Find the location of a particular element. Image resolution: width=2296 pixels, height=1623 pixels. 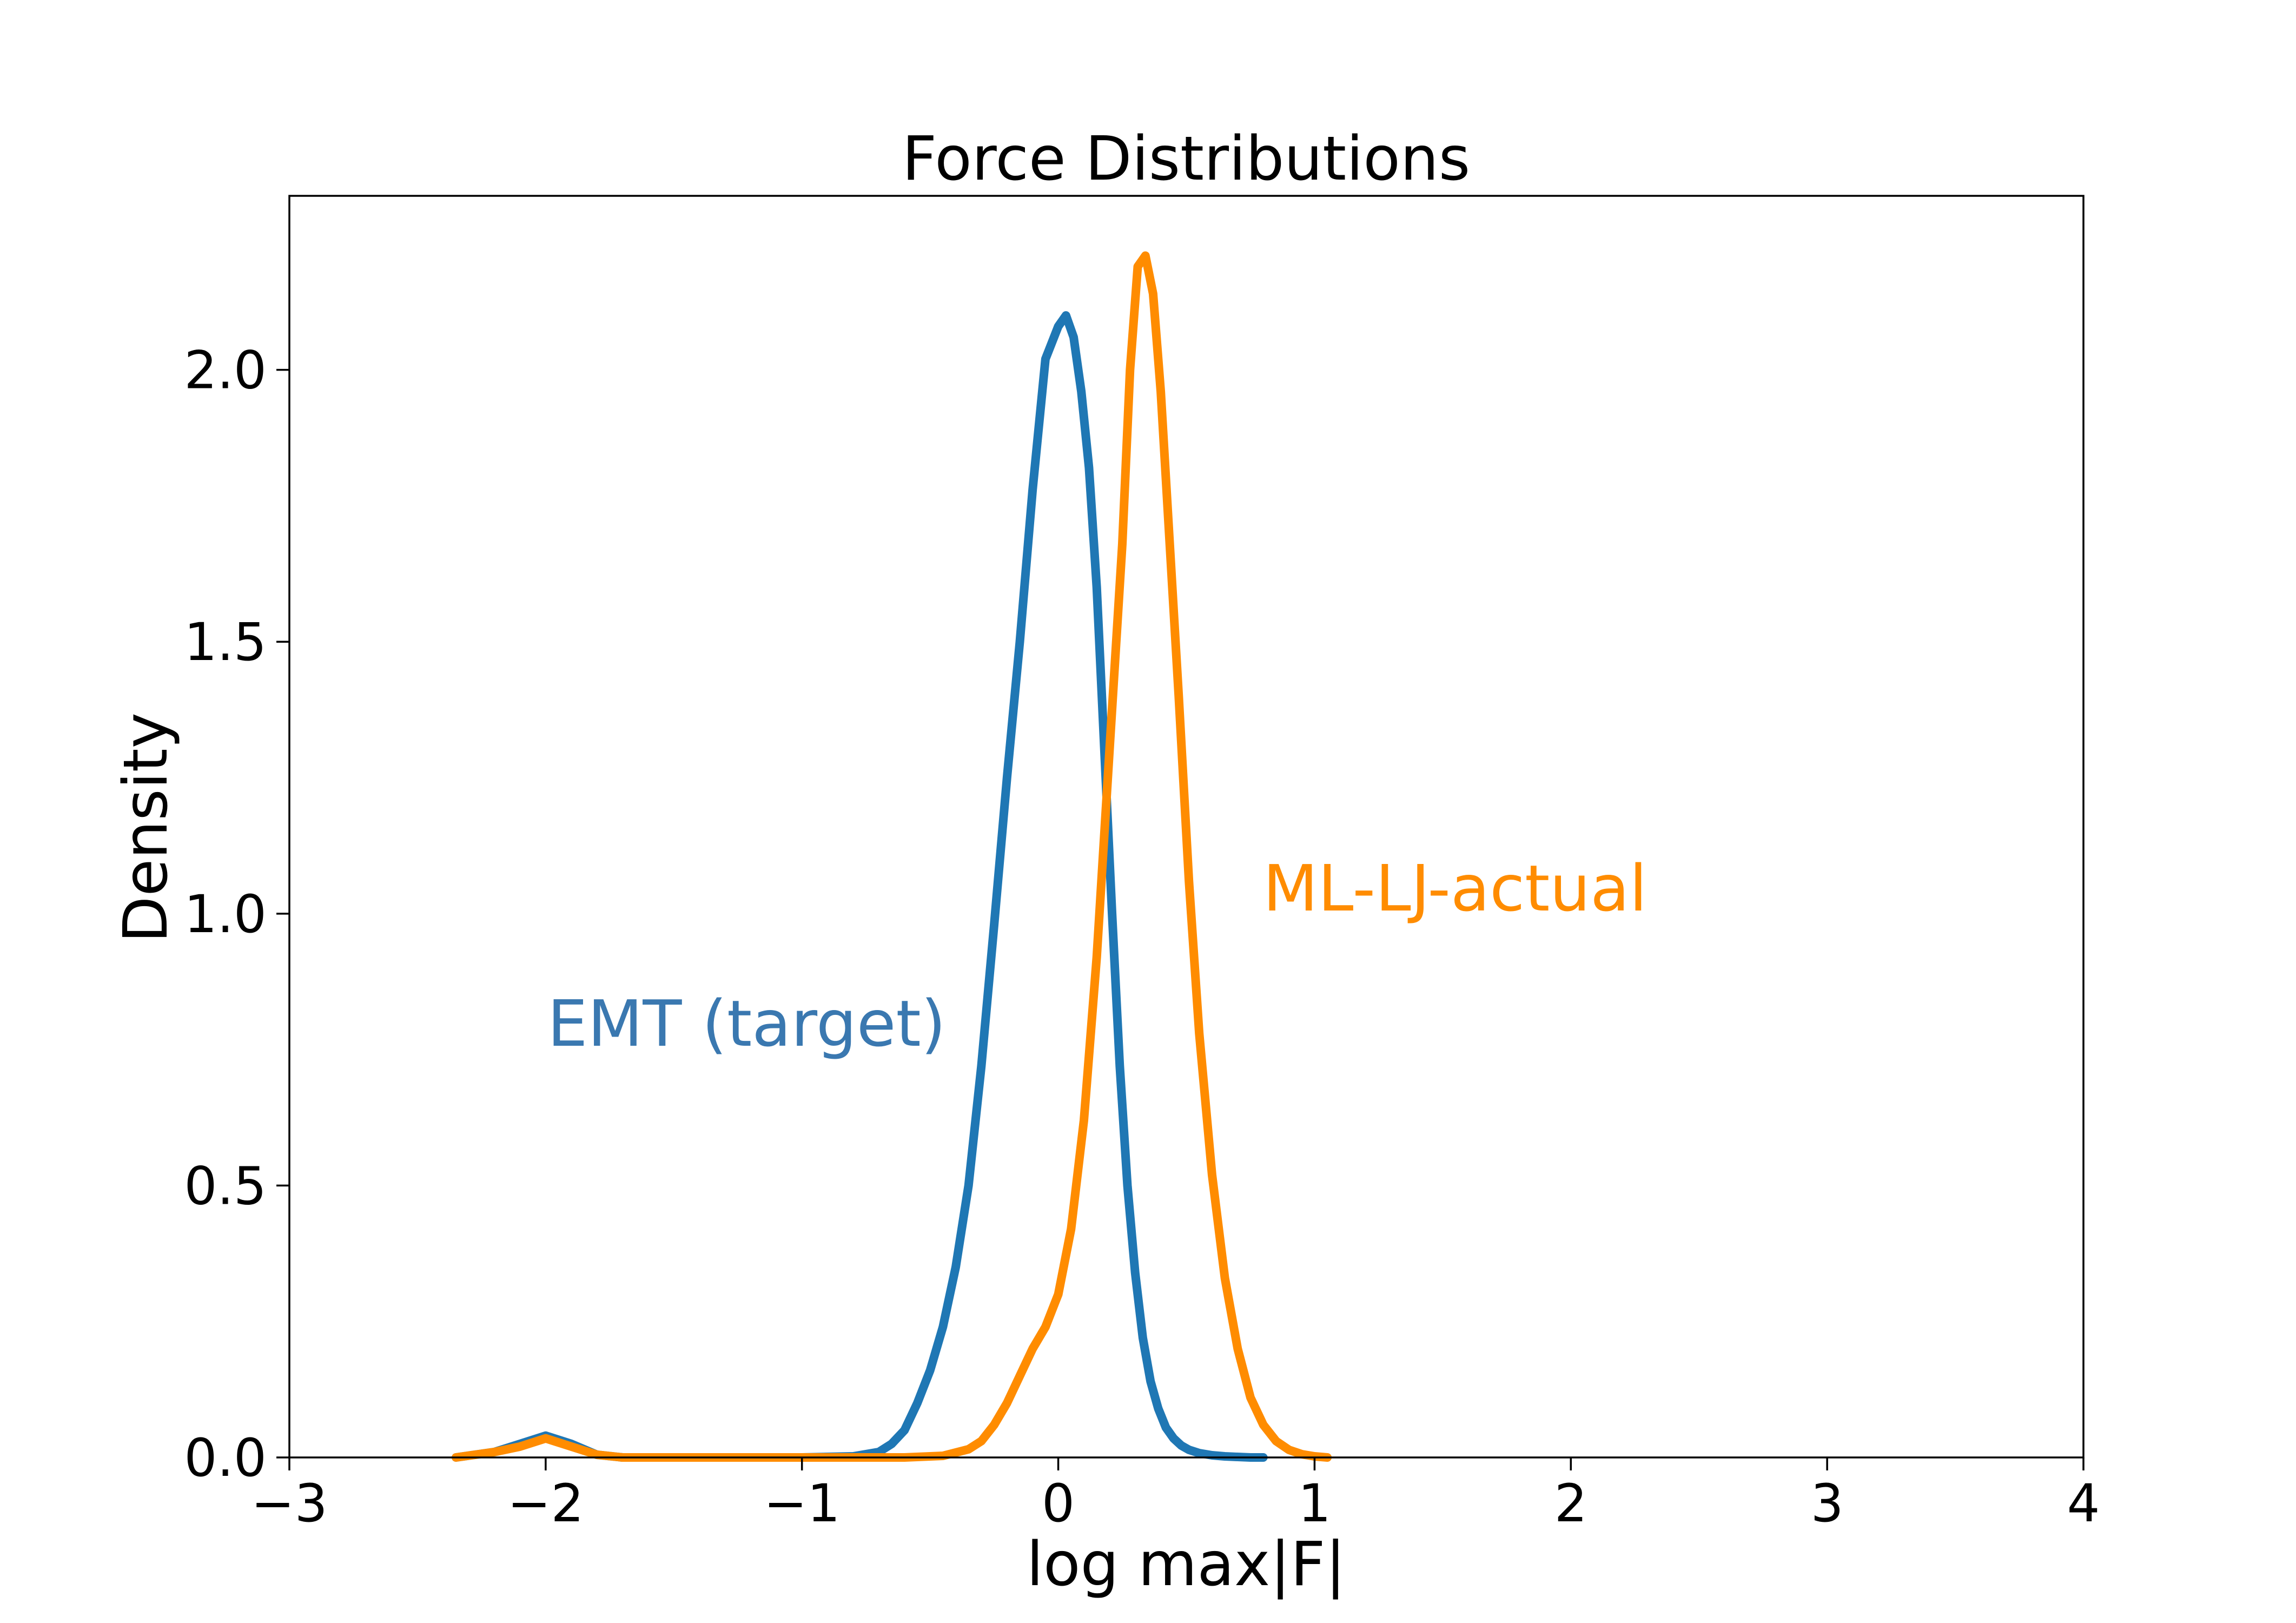

x-tick-label: −3 is located at coordinates (289, 1503).